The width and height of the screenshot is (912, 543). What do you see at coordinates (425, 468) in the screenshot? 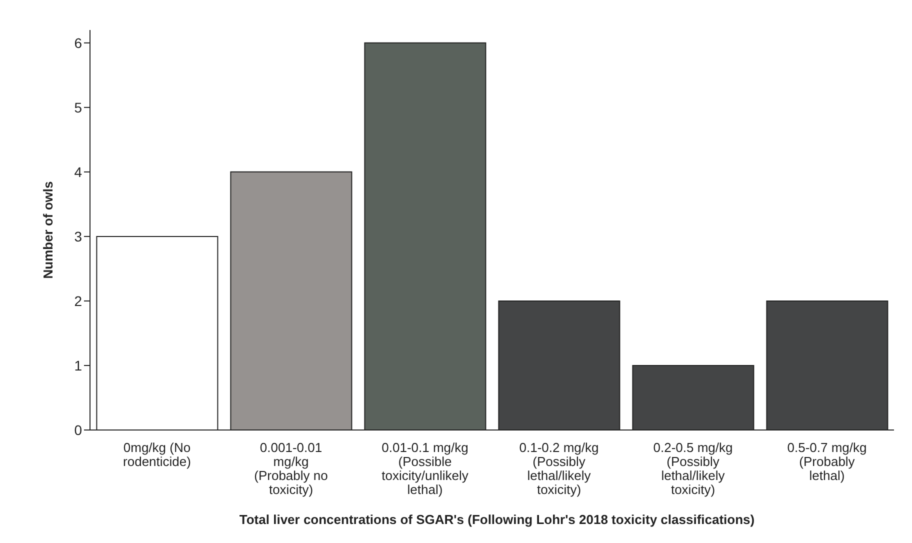
I see `x-tick-label: 0.01-0.1 mg/kg (Possible toxicity/unlikely lethal)` at bounding box center [425, 468].